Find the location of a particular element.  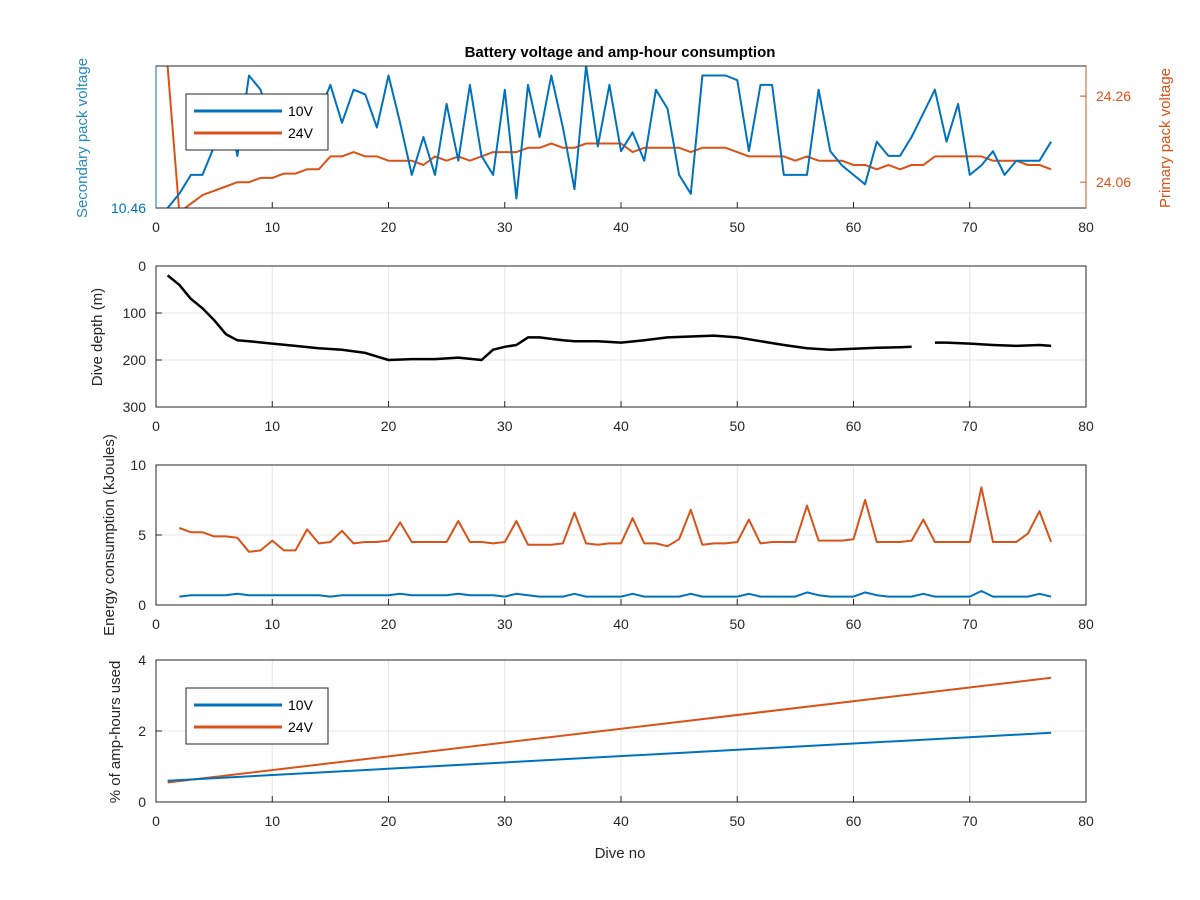

y-axis-label-left: Secondary pack voltage is located at coordinates (82, 138).